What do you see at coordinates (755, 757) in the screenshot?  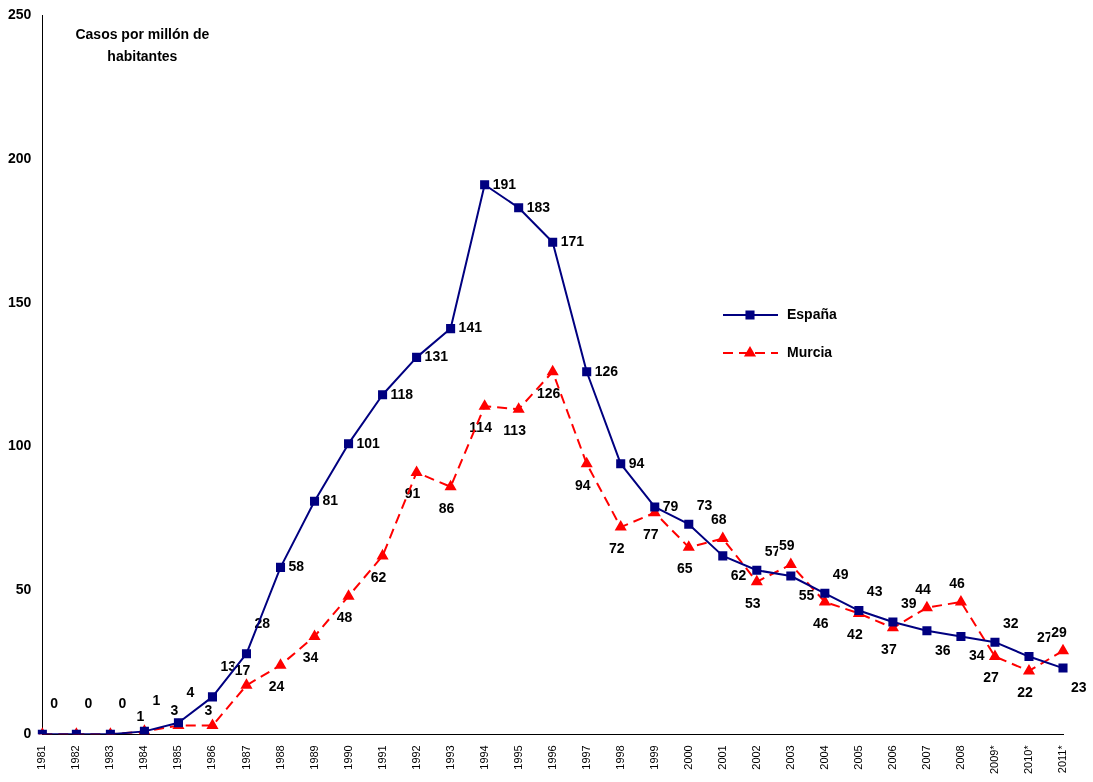 I see `x-tick-label: 2002` at bounding box center [755, 757].